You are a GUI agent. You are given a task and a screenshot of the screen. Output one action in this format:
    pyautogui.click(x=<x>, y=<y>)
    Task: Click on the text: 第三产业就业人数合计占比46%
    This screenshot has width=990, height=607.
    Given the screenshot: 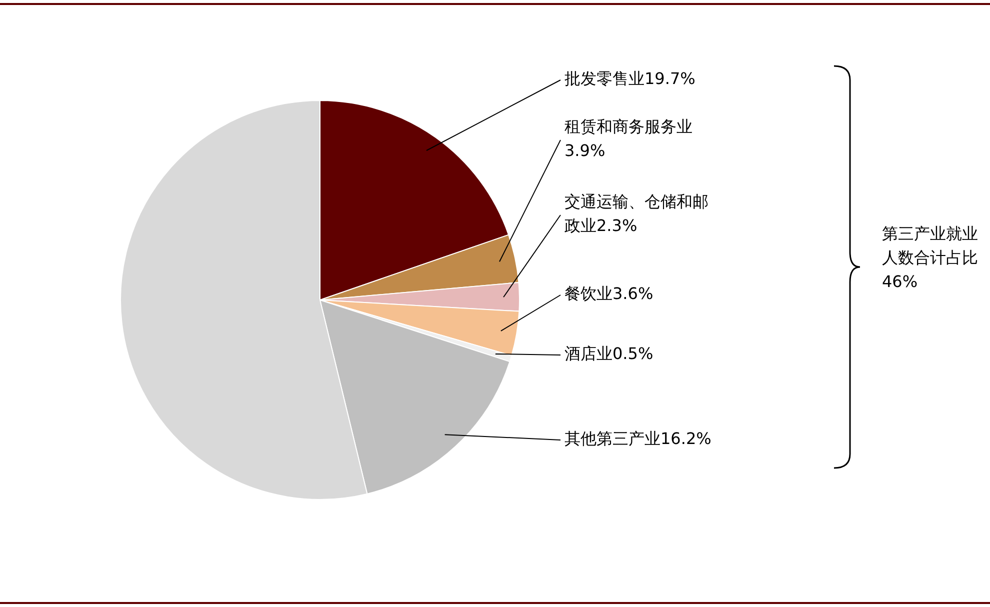 What is the action you would take?
    pyautogui.click(x=930, y=258)
    